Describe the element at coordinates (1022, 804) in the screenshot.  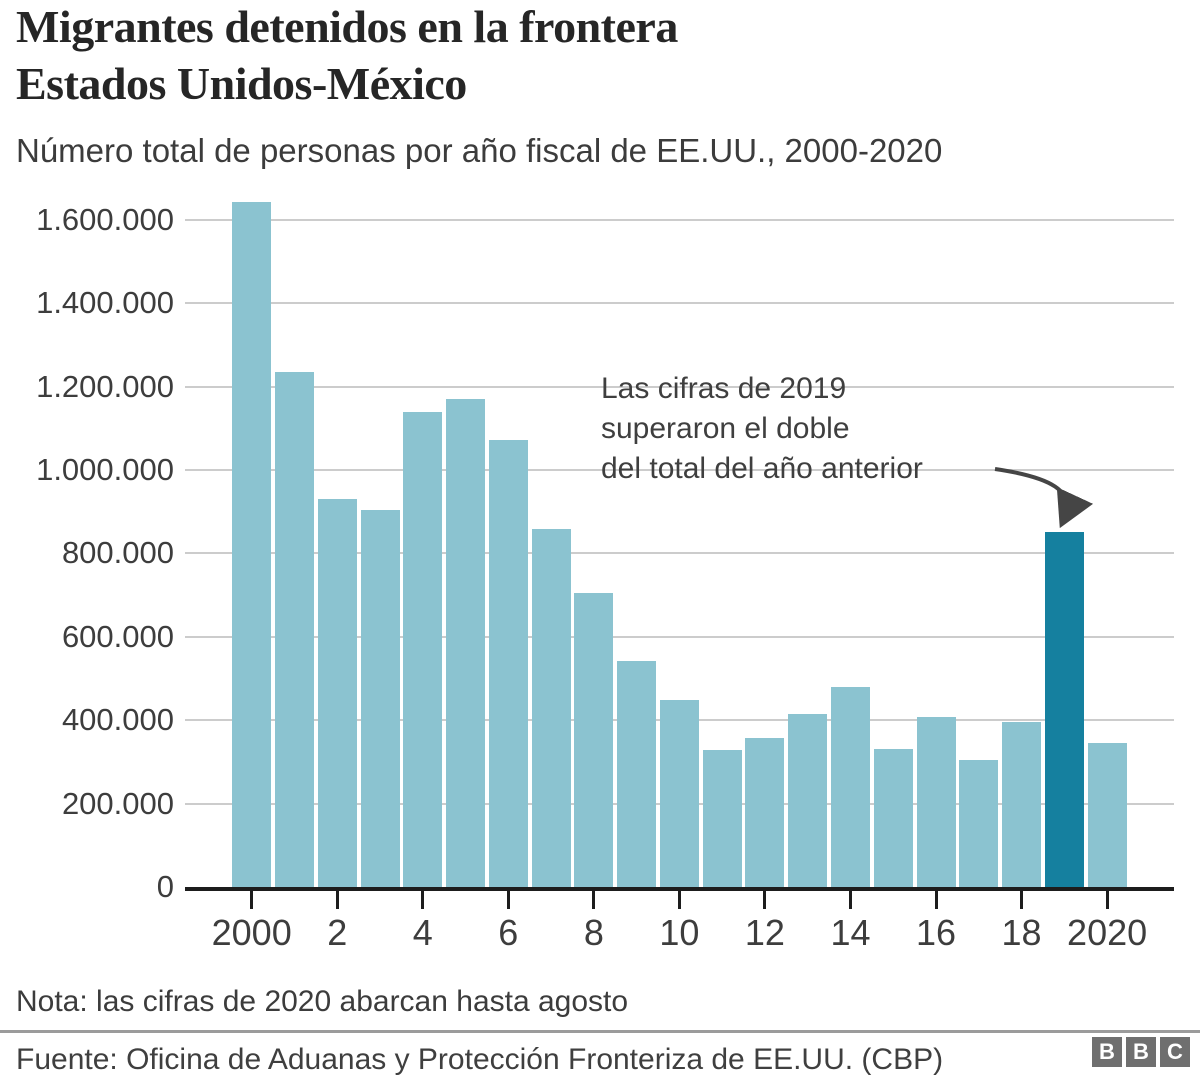
I see `bar-2018` at that location.